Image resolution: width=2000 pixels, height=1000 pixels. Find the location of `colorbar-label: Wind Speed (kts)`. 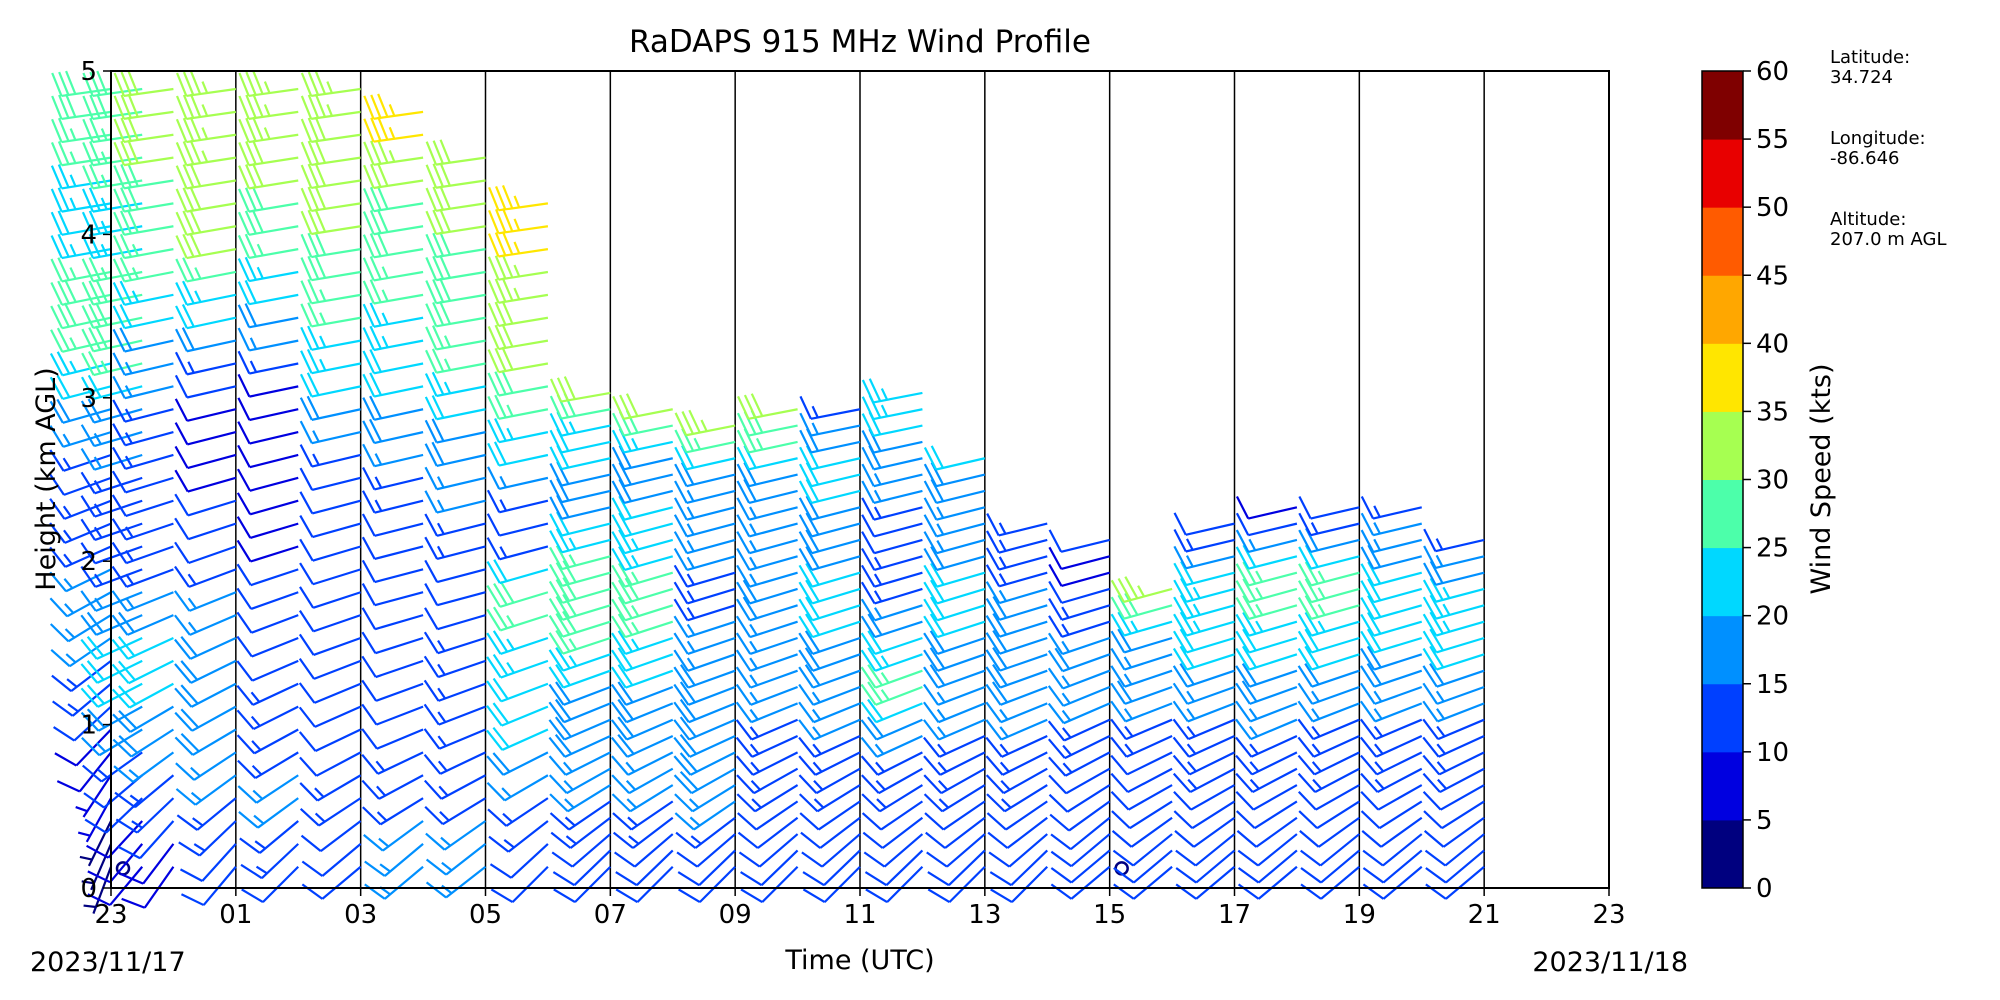

colorbar-label: Wind Speed (kts) is located at coordinates (1821, 478).